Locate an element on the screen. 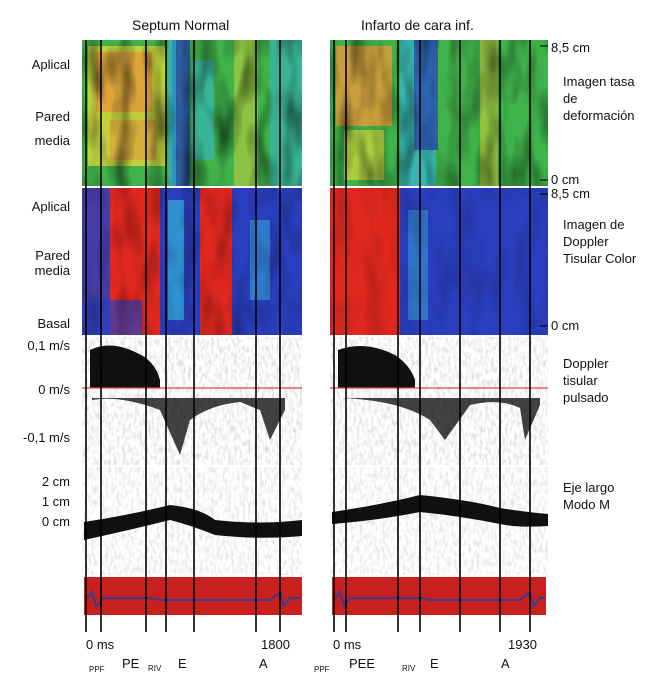 This screenshot has height=677, width=654. label-cm-bottom-tdi: 0 cm is located at coordinates (565, 325).